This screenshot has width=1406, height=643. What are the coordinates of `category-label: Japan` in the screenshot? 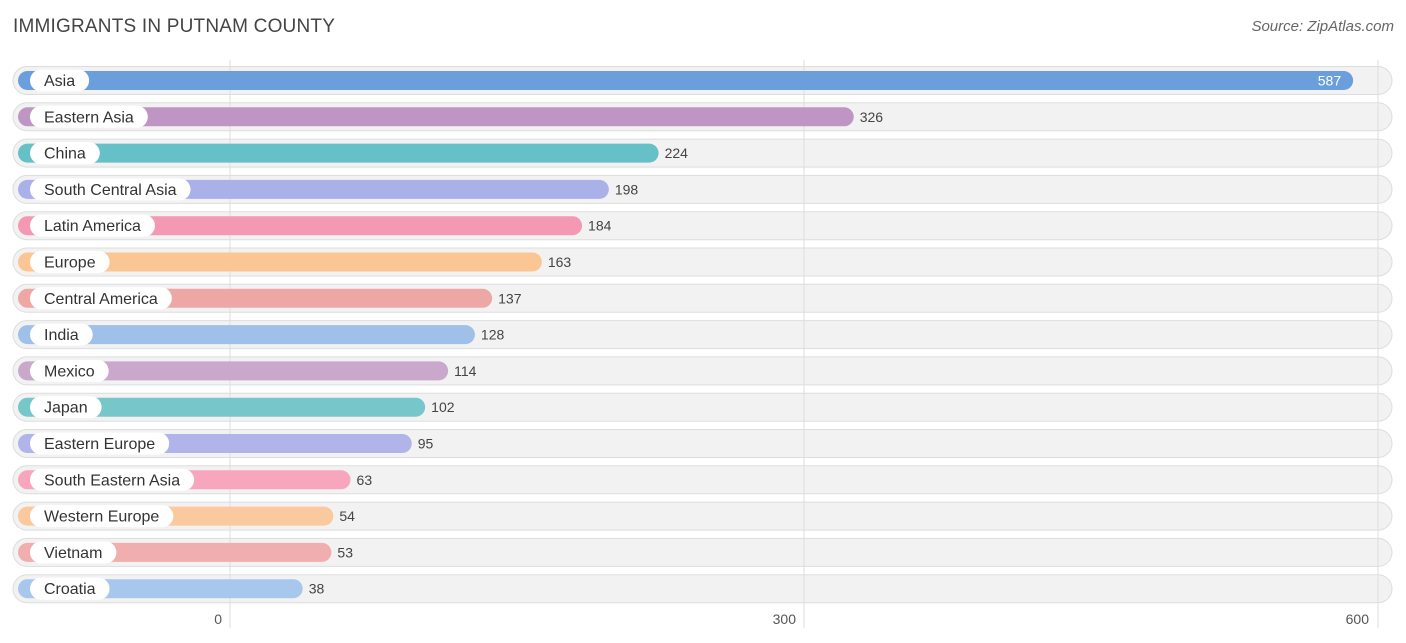 It's located at (66, 408).